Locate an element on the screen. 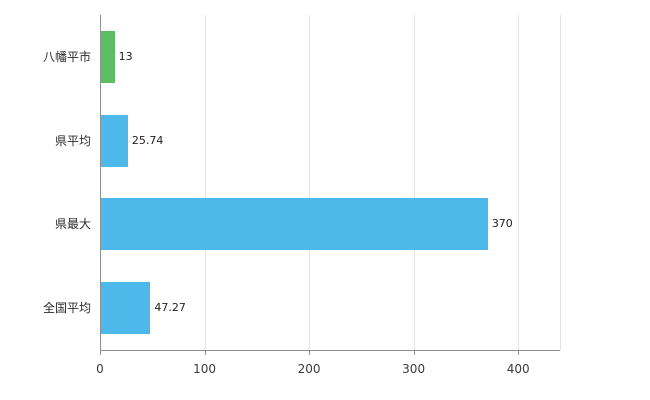 Image resolution: width=650 pixels, height=400 pixels. x-tick-label: 300 is located at coordinates (414, 369).